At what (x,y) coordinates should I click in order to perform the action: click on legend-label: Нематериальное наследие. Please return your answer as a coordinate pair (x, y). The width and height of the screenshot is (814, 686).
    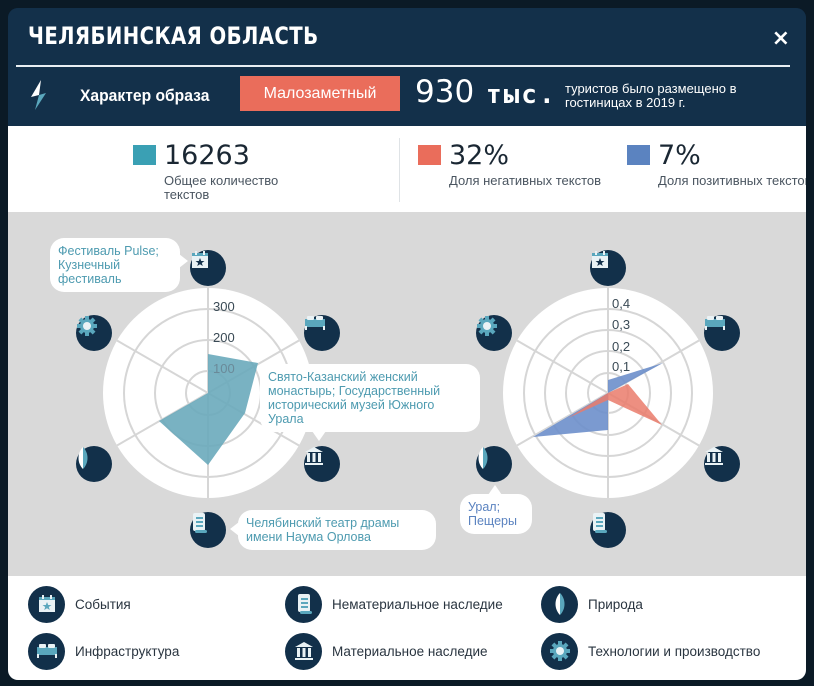
    Looking at the image, I should click on (417, 604).